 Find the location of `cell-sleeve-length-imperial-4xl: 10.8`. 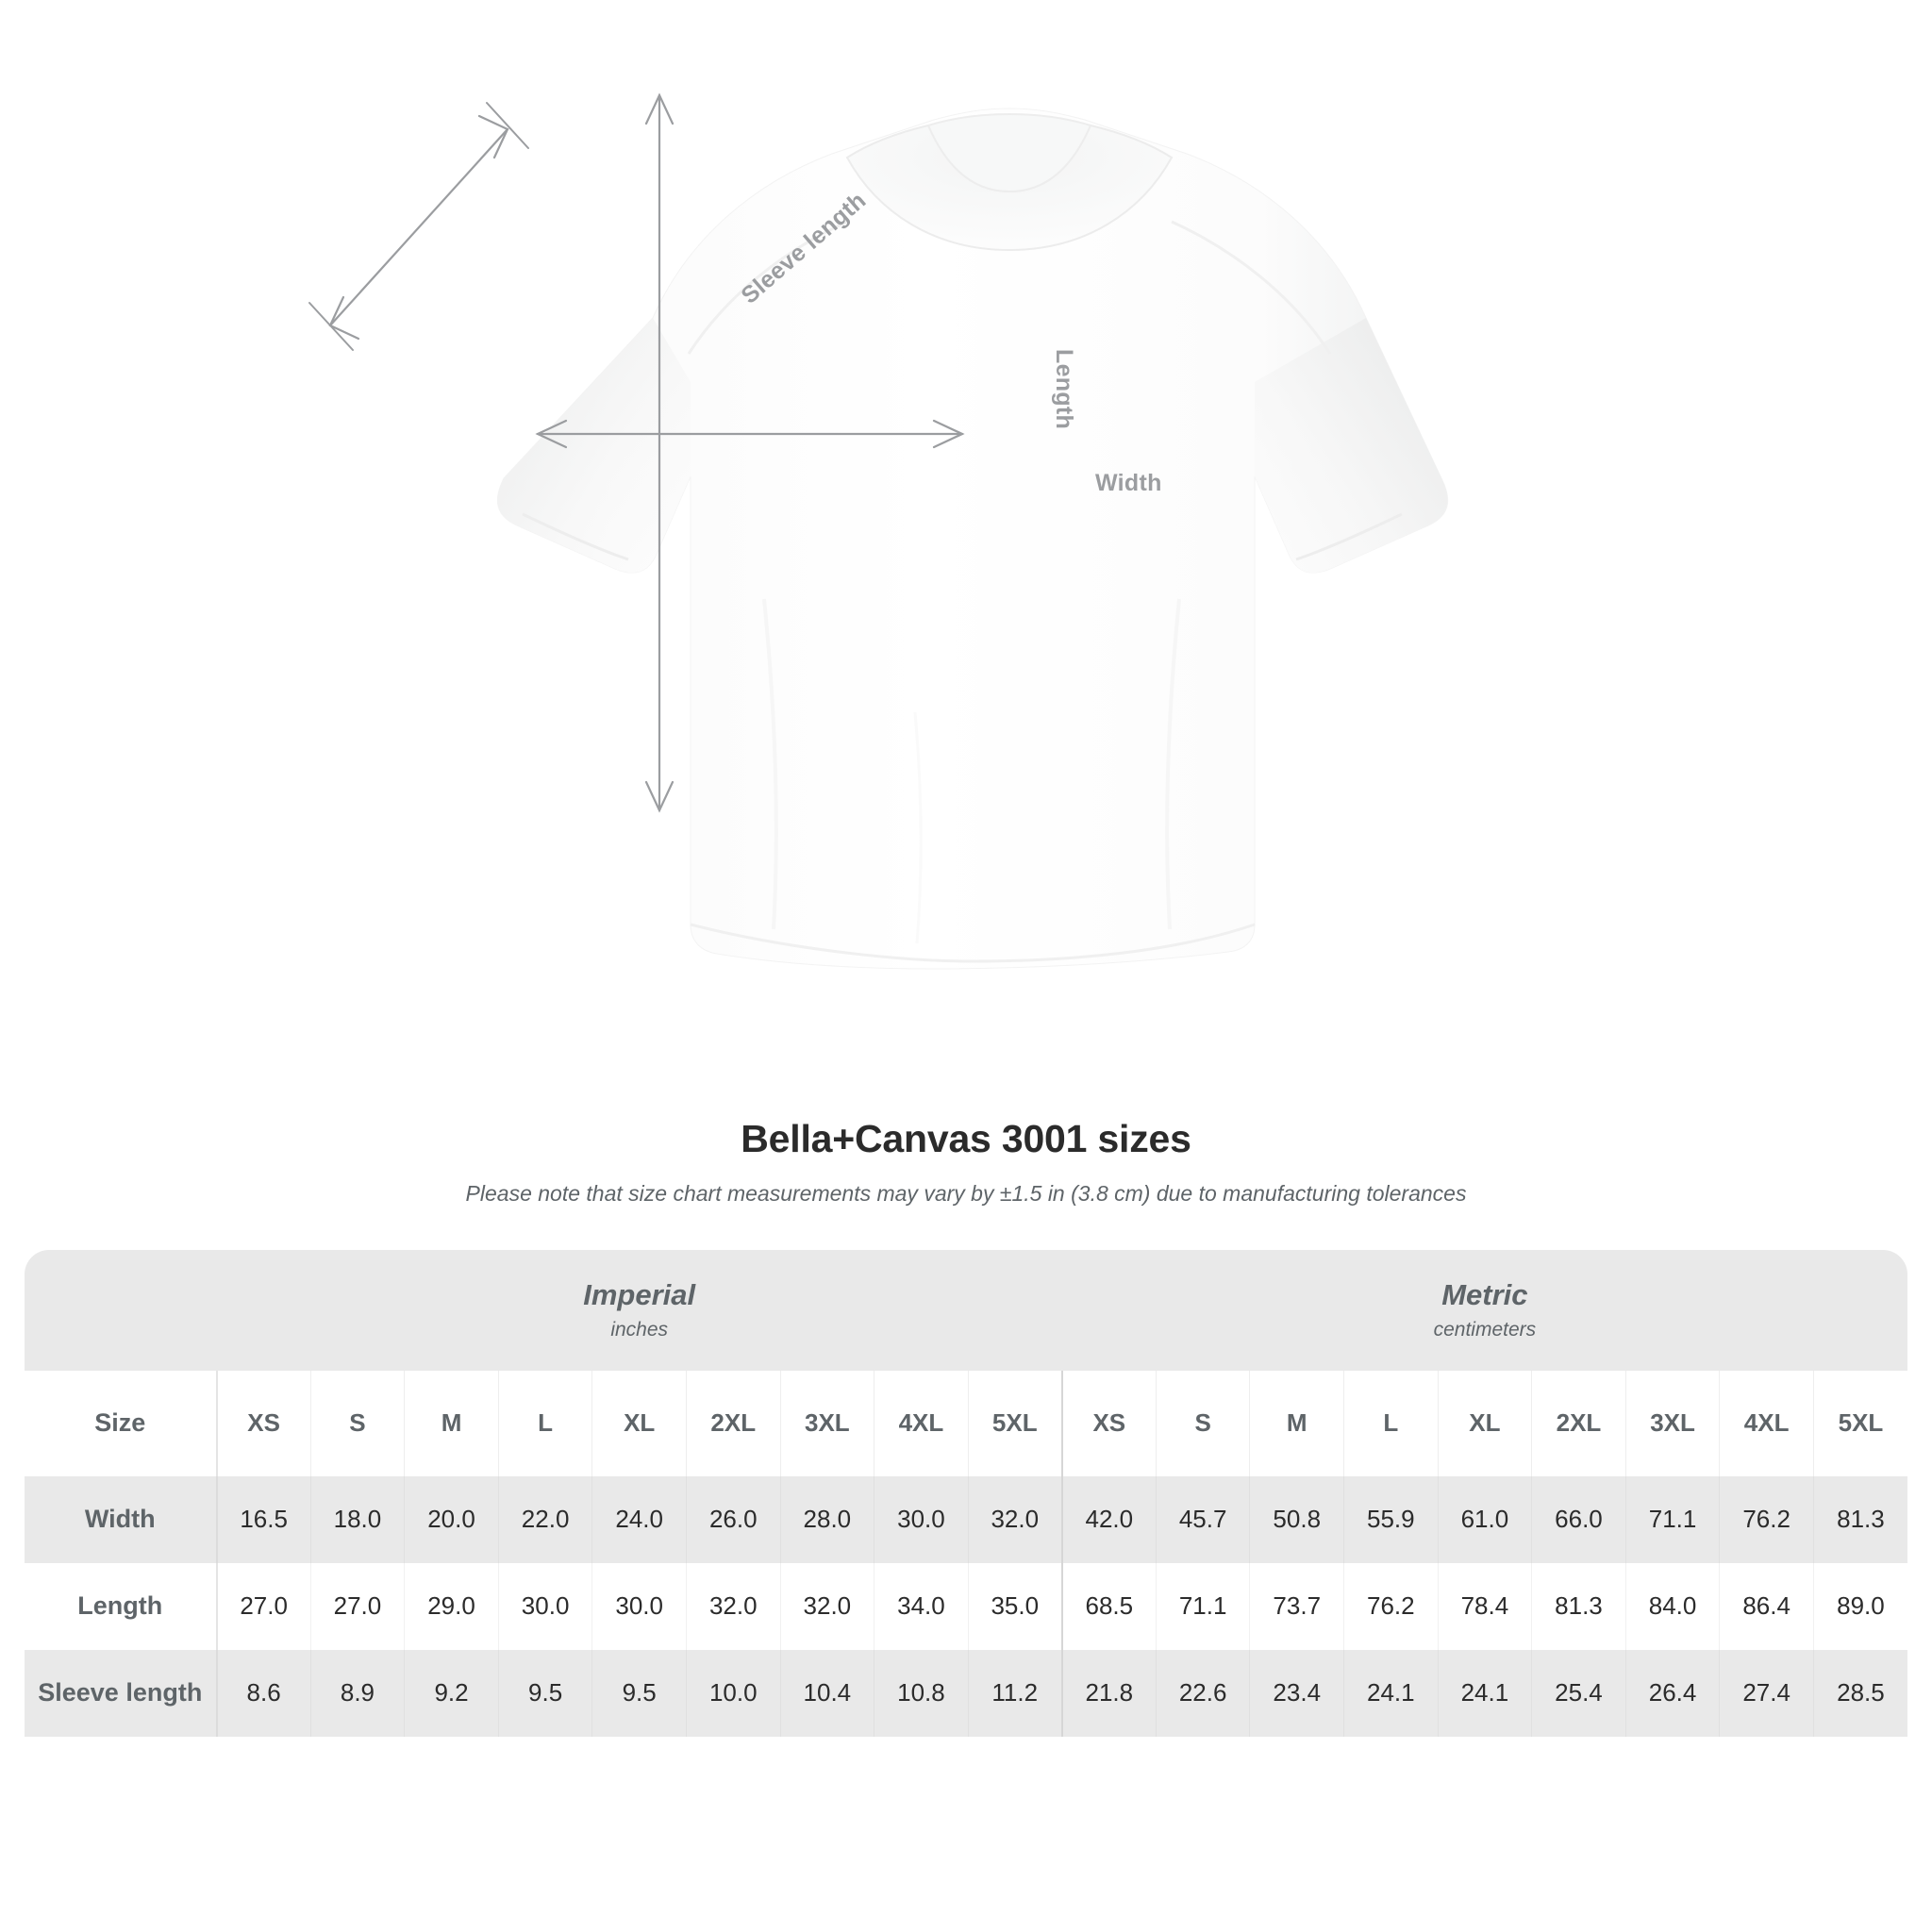

cell-sleeve-length-imperial-4xl: 10.8 is located at coordinates (921, 1693).